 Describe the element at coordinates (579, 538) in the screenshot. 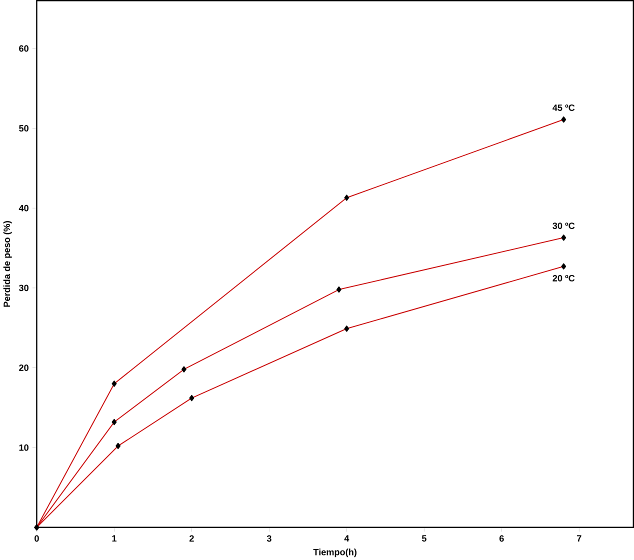

I see `x-tick-label: 7` at that location.